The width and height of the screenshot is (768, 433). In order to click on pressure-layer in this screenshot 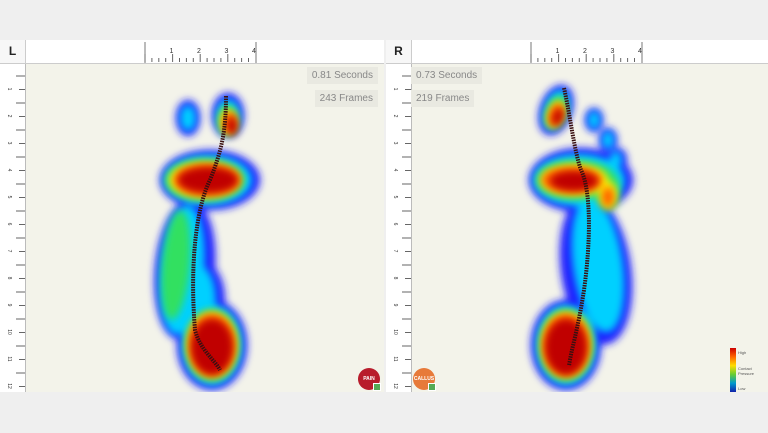, I will do `click(208, 246)`.